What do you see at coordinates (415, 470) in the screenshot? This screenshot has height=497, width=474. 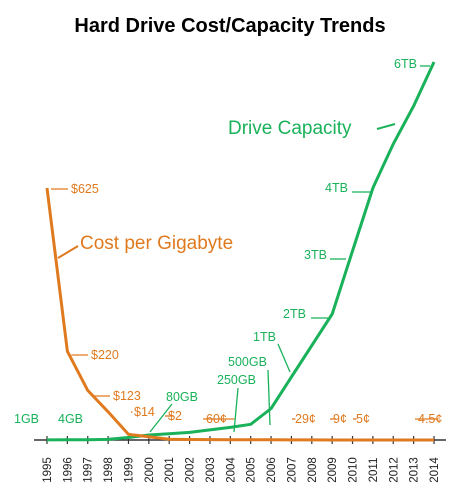 I see `x-tick-label: 2013` at bounding box center [415, 470].